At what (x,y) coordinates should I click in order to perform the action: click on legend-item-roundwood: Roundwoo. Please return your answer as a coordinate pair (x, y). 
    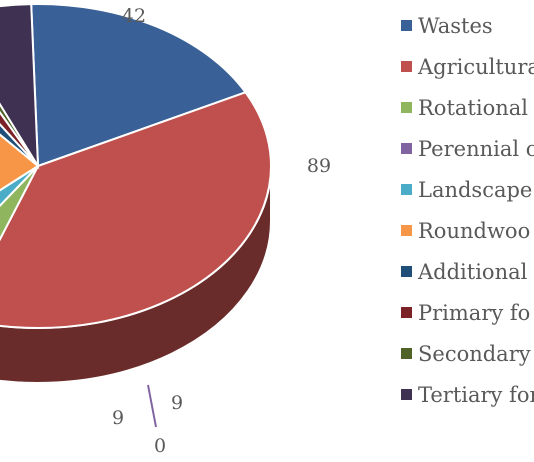
    Looking at the image, I should click on (467, 230).